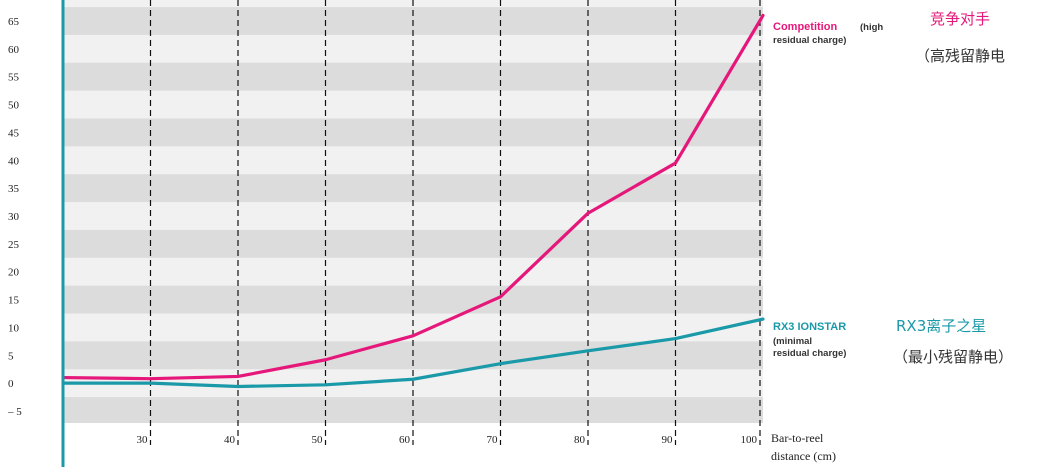  What do you see at coordinates (14, 412) in the screenshot?
I see `y-tick-label: – 5` at bounding box center [14, 412].